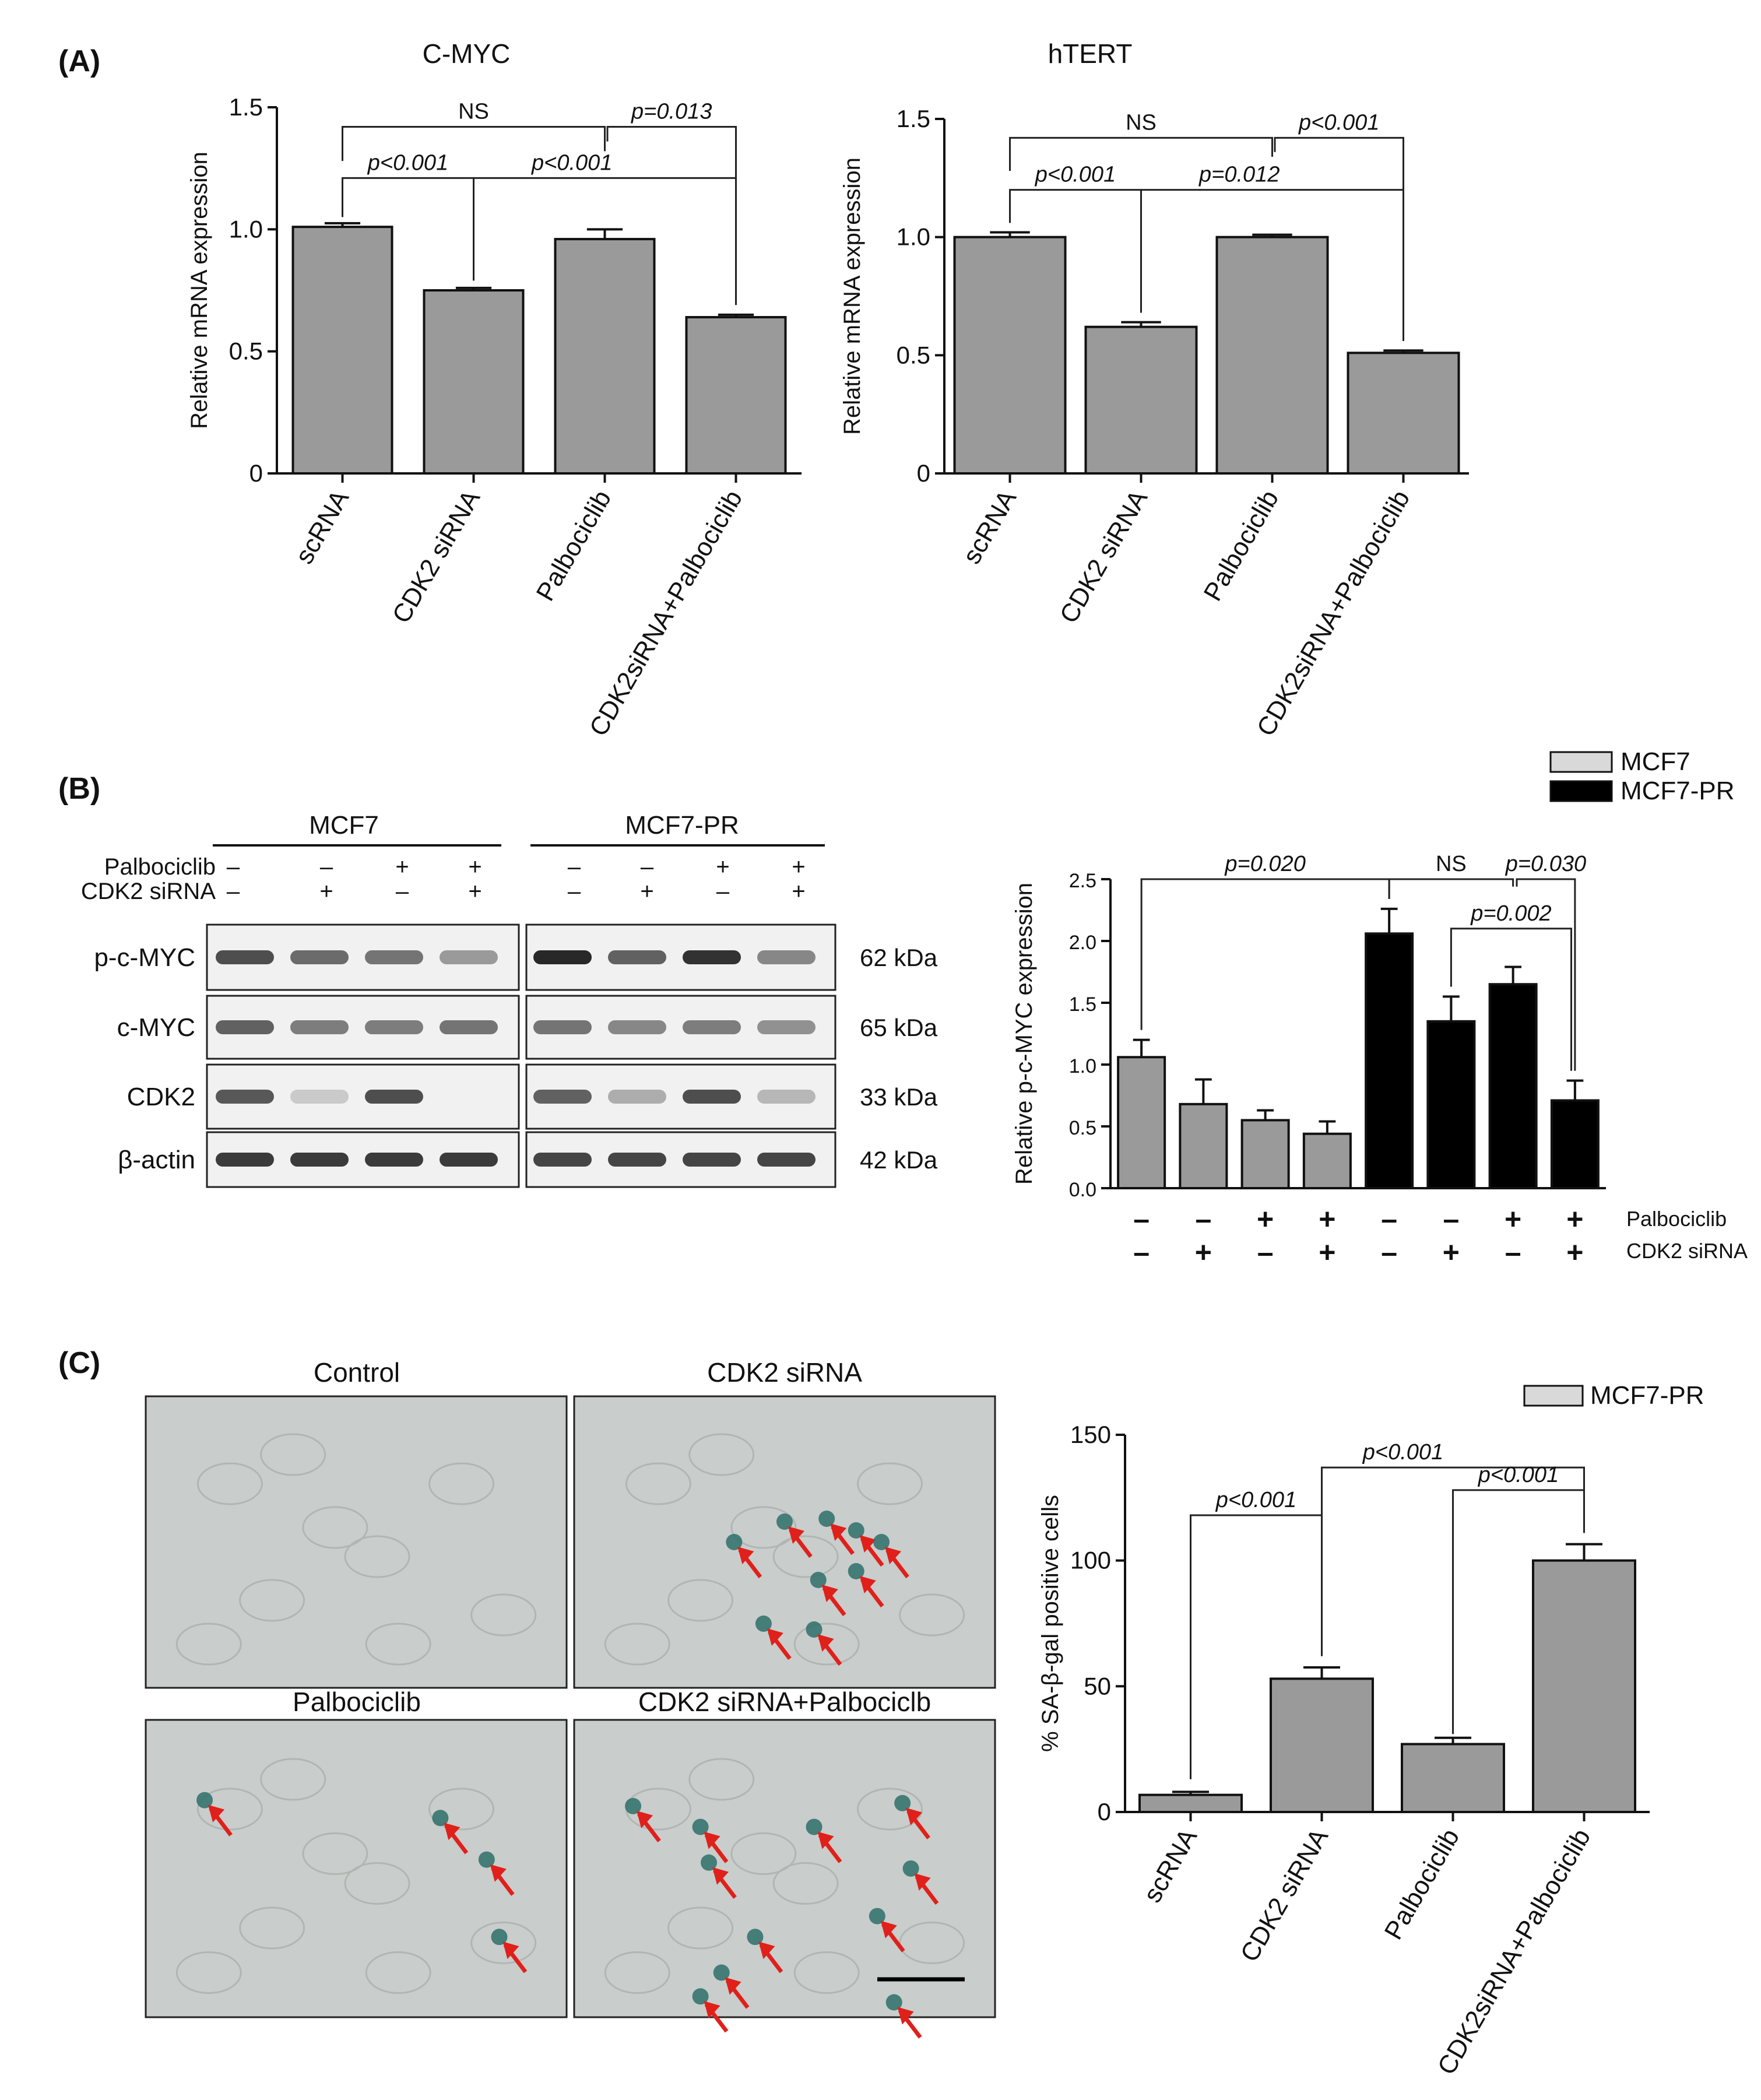 Image resolution: width=1761 pixels, height=2100 pixels. Describe the element at coordinates (1581, 762) in the screenshot. I see `legend-swatch` at that location.